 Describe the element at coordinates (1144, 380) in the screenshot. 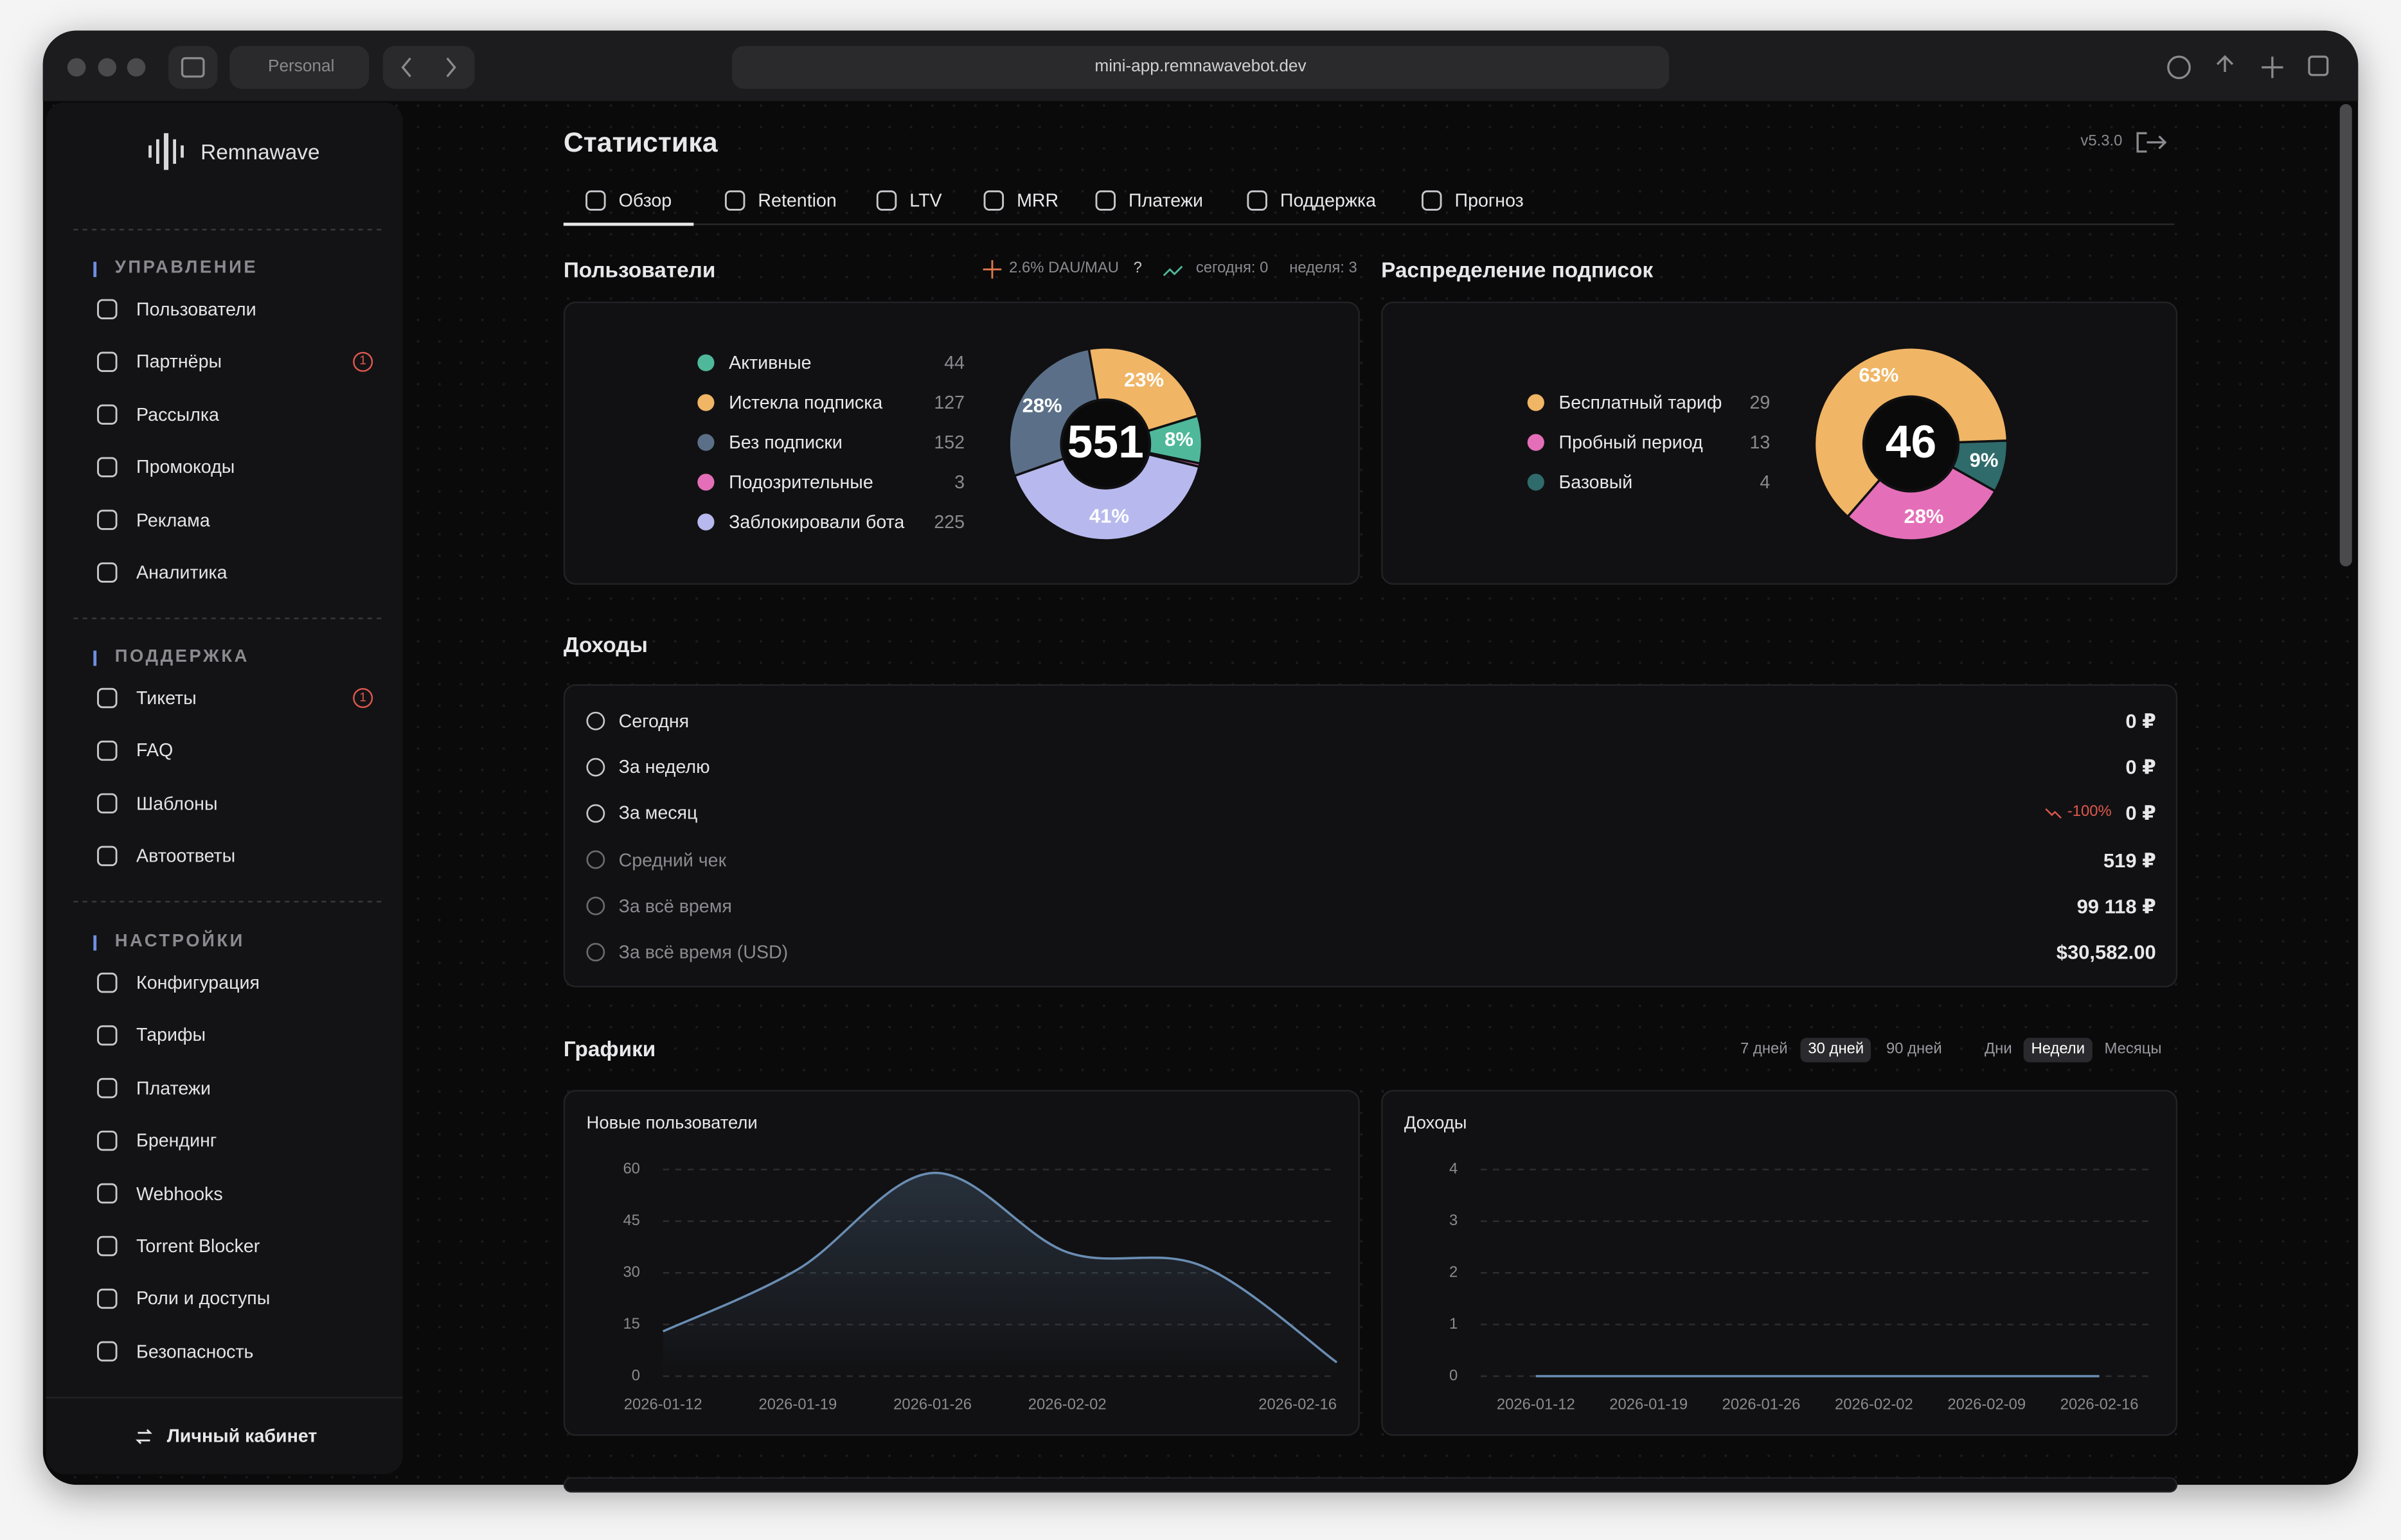

I see `slice-label: 23%` at that location.